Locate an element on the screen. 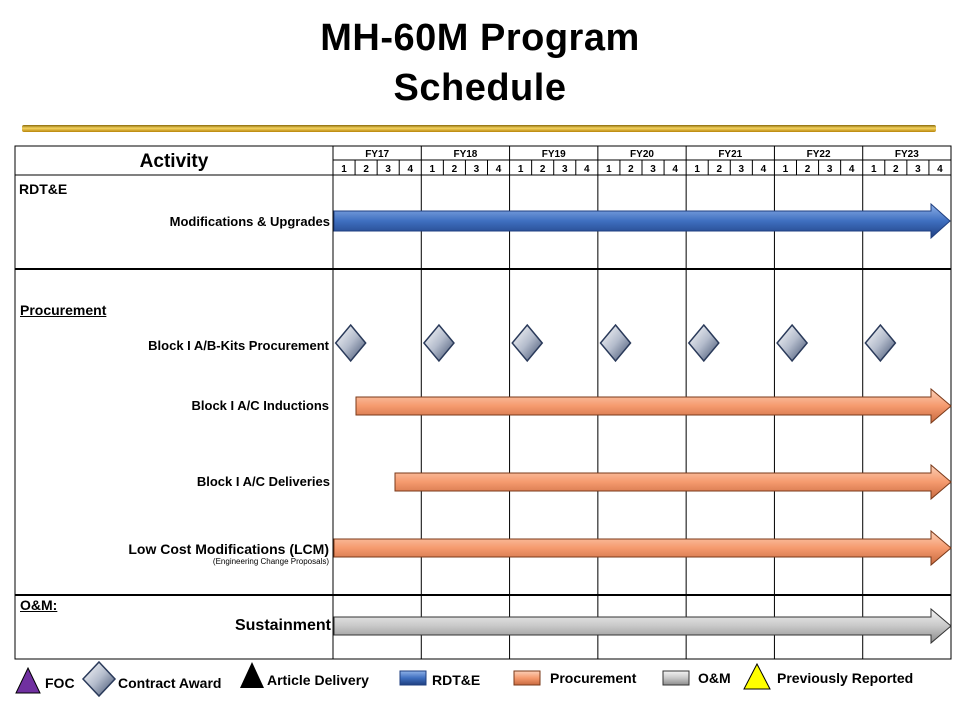  section-om: O&M: is located at coordinates (39, 605).